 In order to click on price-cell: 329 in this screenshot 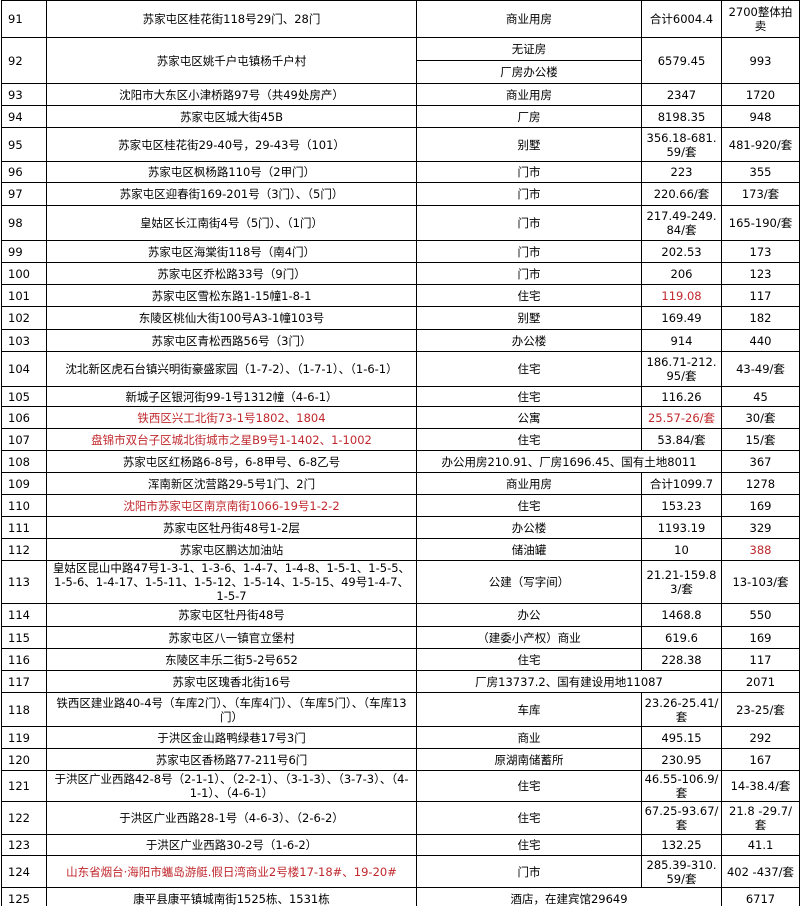, I will do `click(760, 527)`.